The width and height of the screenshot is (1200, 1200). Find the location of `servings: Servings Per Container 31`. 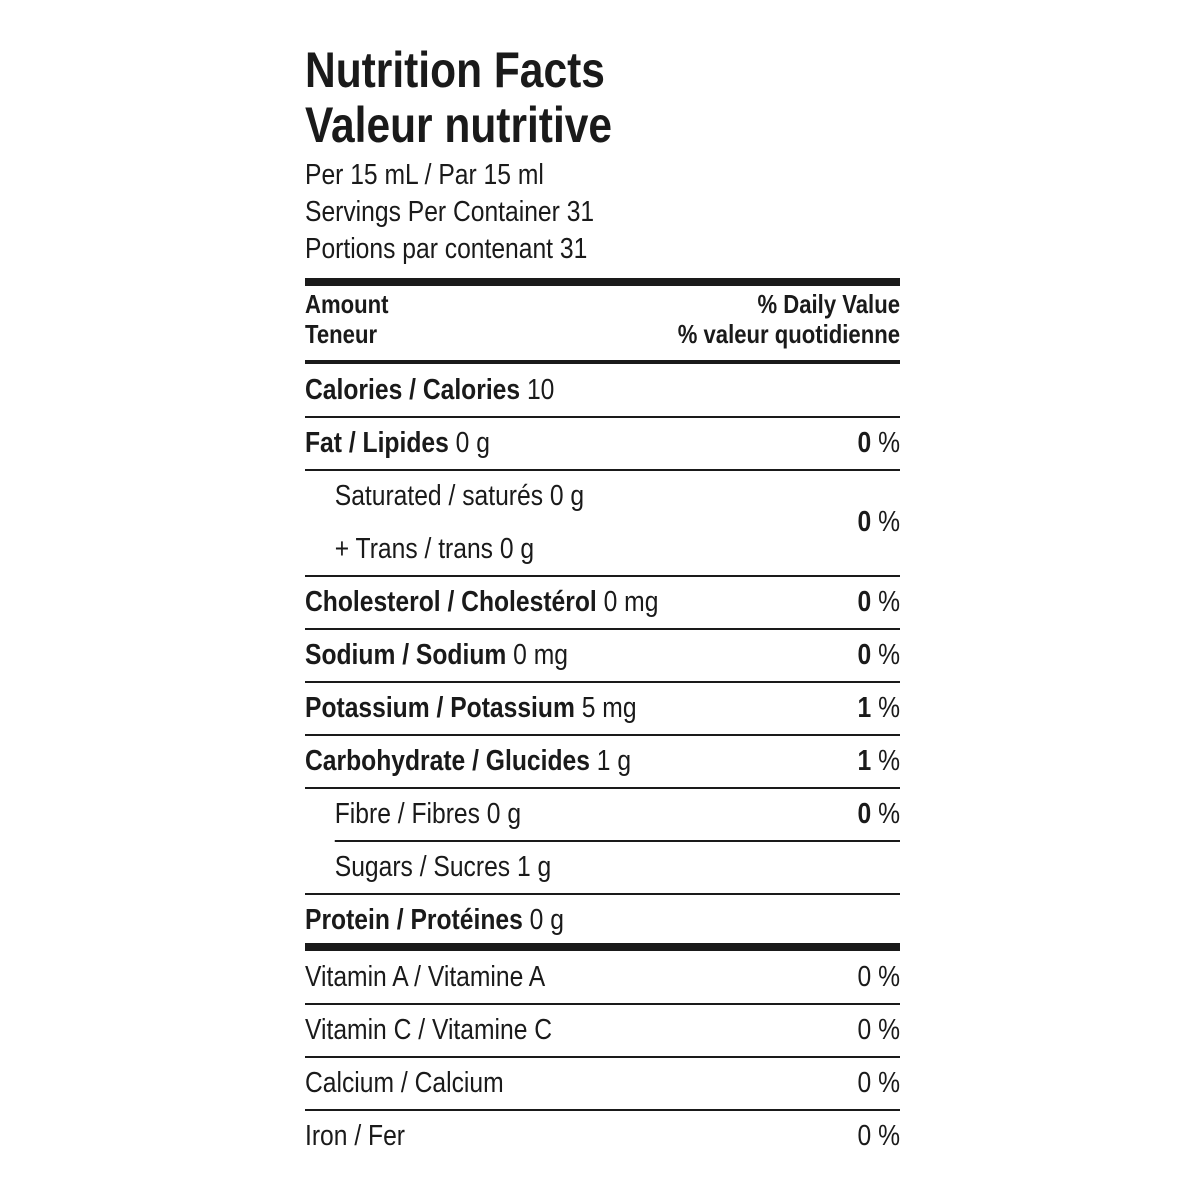

servings: Servings Per Container 31 is located at coordinates (450, 212).